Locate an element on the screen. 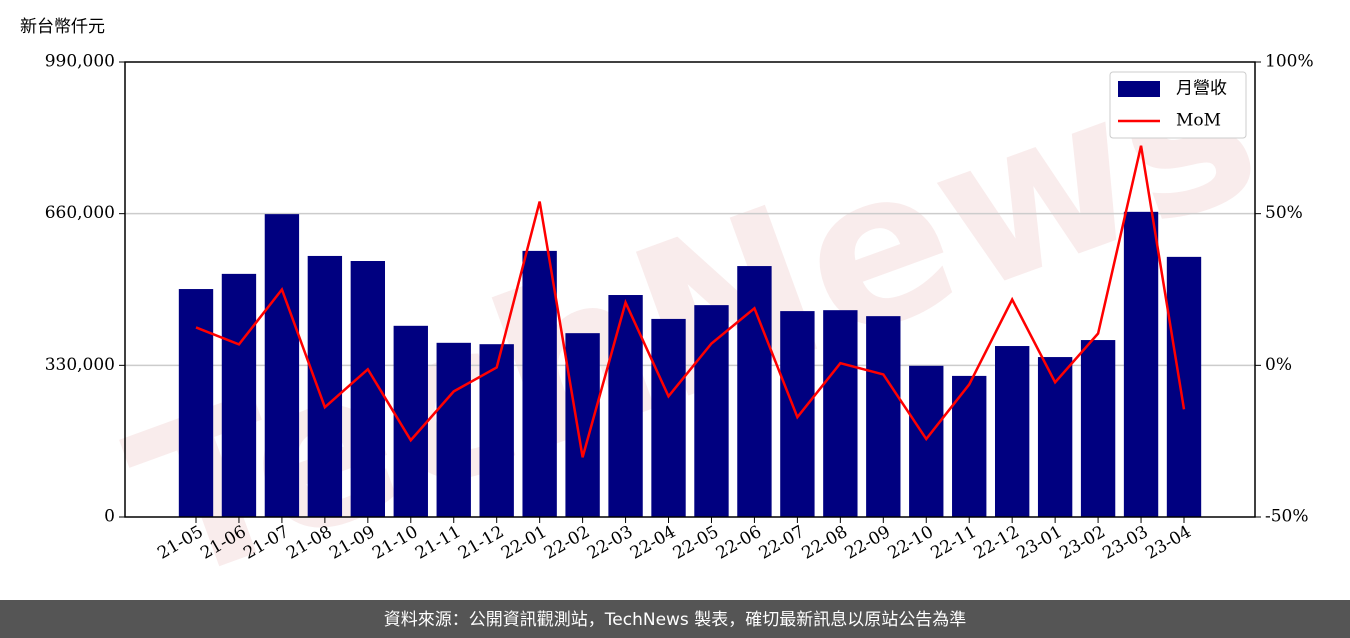  y-tick-label: 0 is located at coordinates (109, 517).